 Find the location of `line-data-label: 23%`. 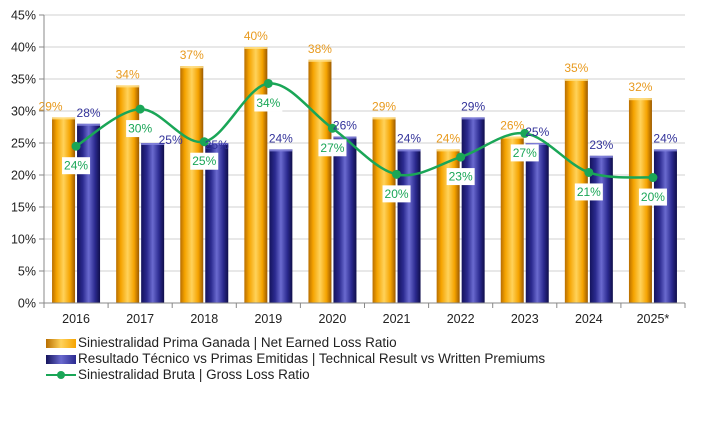

line-data-label: 23% is located at coordinates (461, 177).